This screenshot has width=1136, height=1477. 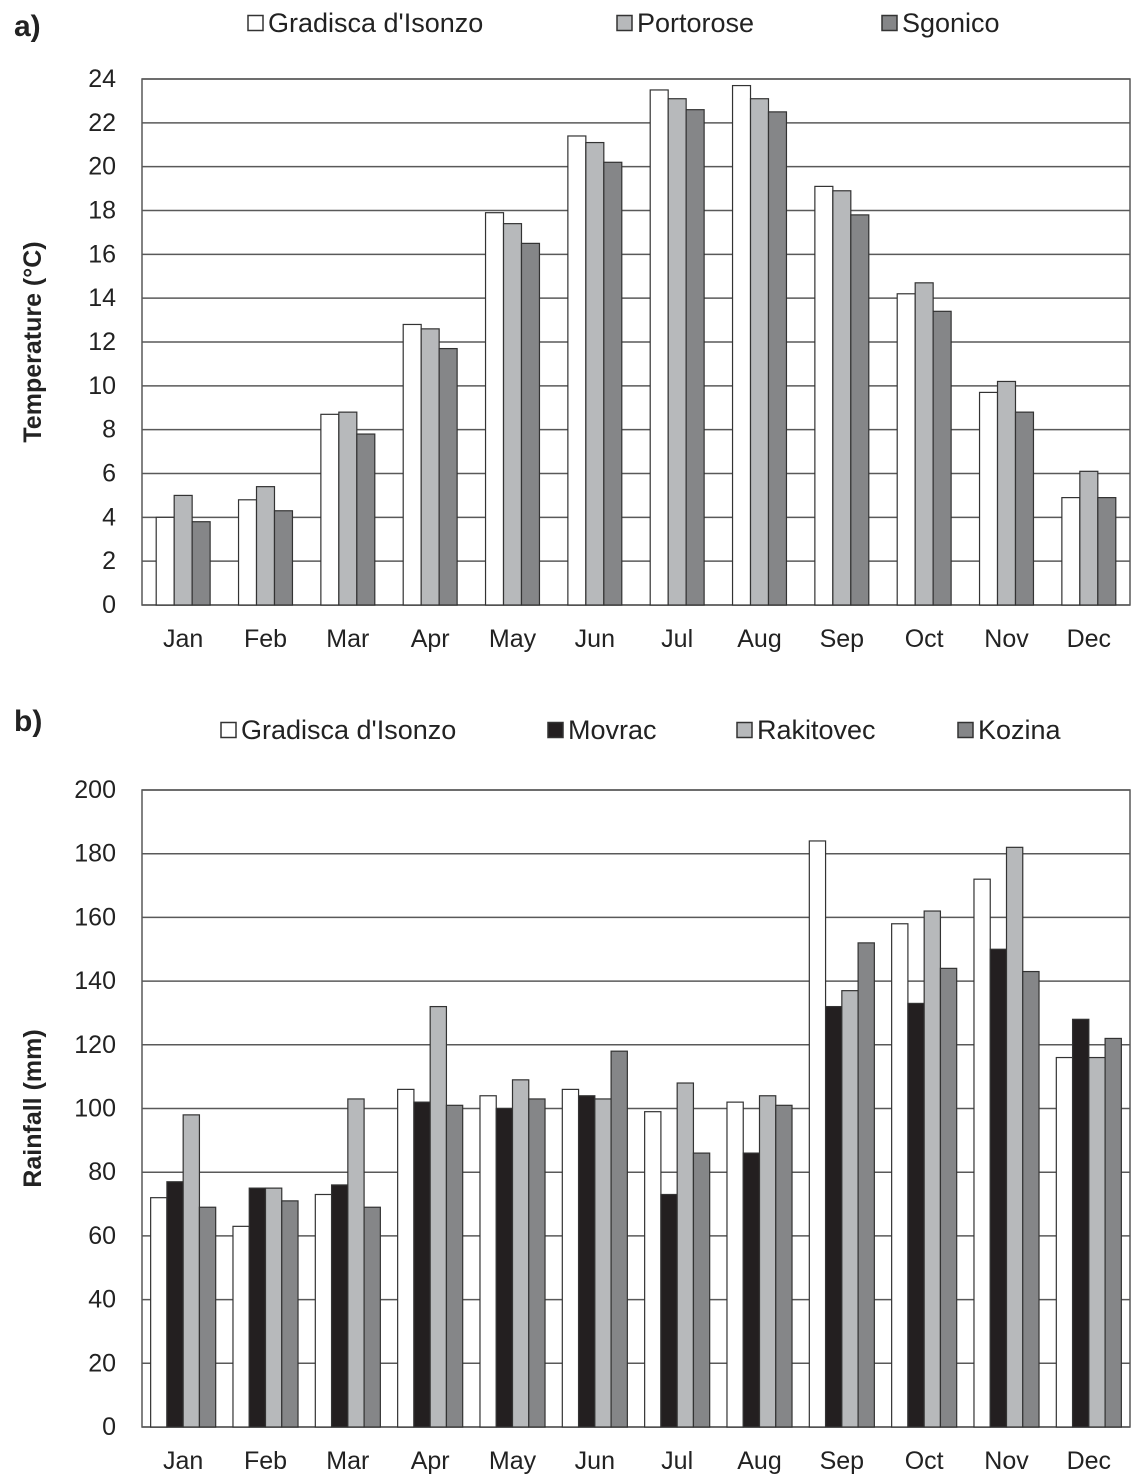 I want to click on y-tick-label: 6, so click(x=109, y=474).